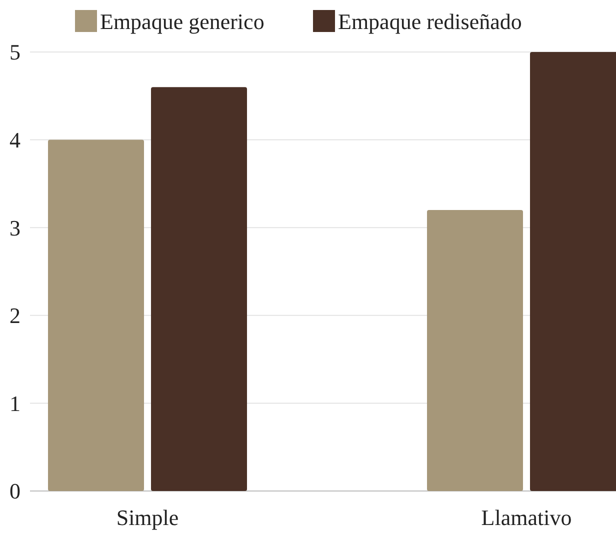  What do you see at coordinates (15, 403) in the screenshot?
I see `y-tick-label: 1` at bounding box center [15, 403].